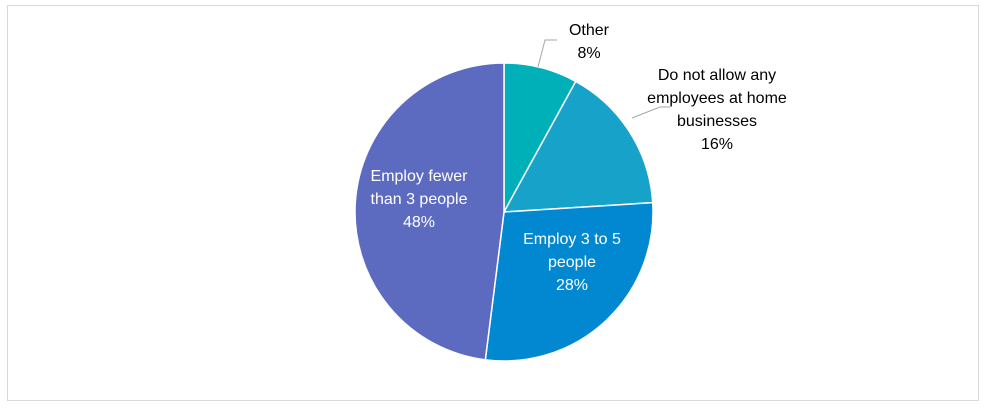 Image resolution: width=988 pixels, height=410 pixels. I want to click on slice-label-3: Employ fewer than 3 people 48%, so click(420, 199).